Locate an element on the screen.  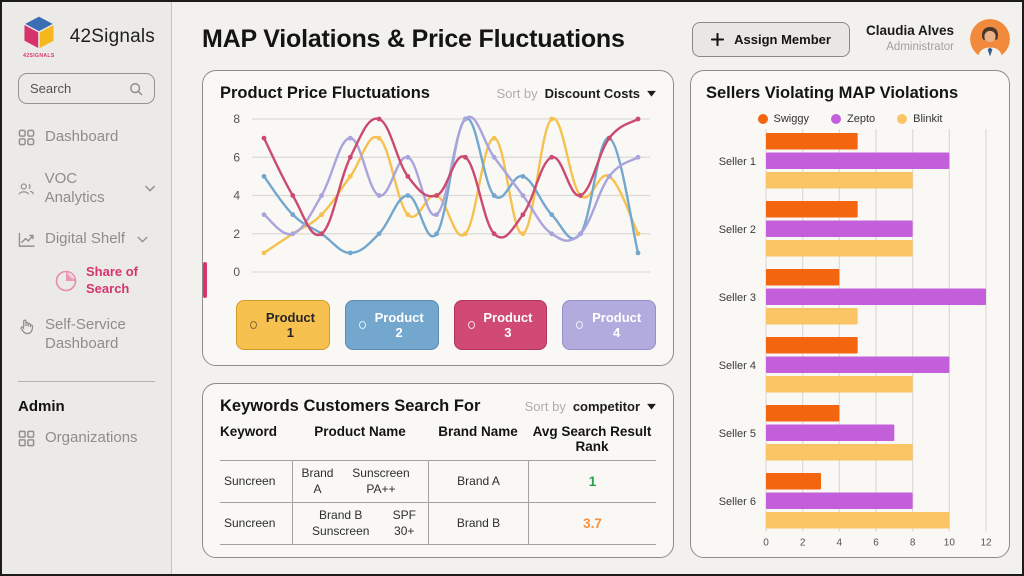
legend-button-product-4: Product 4 is located at coordinates (609, 325).